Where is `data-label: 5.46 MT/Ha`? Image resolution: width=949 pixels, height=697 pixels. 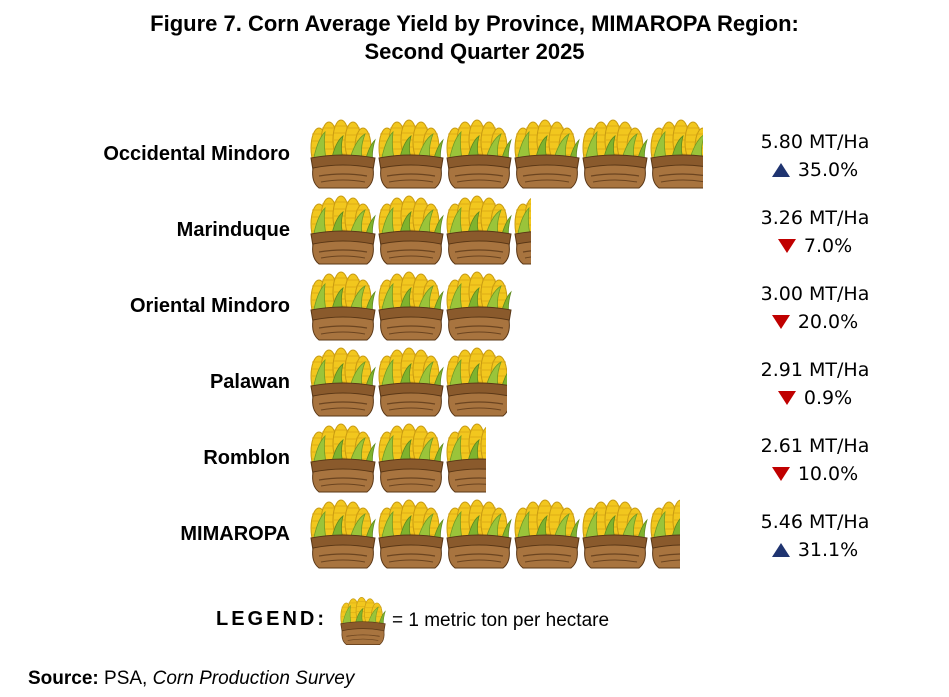 data-label: 5.46 MT/Ha is located at coordinates (815, 522).